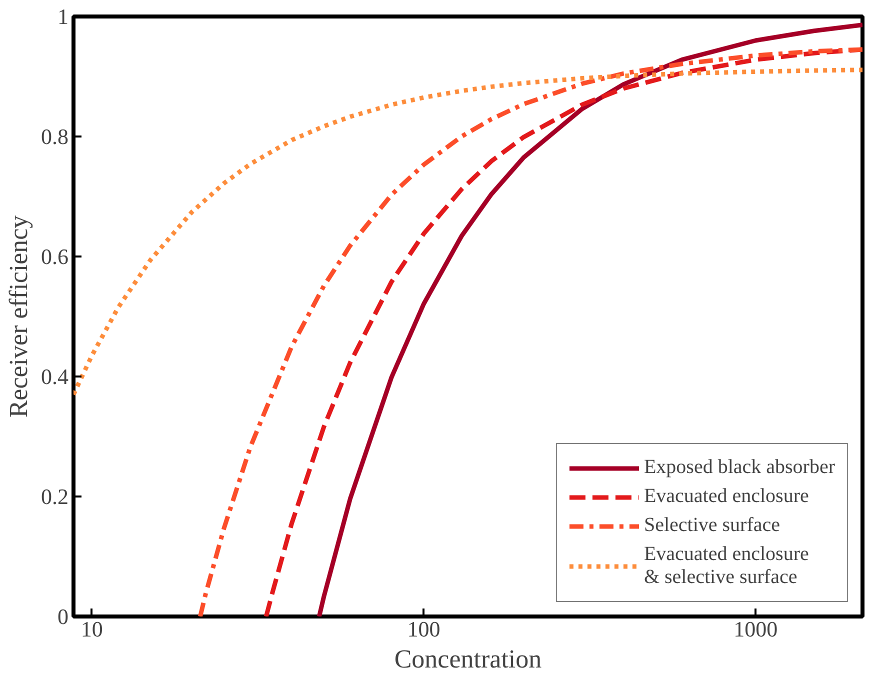  Describe the element at coordinates (54, 376) in the screenshot. I see `y-tick-label: 0.4` at that location.